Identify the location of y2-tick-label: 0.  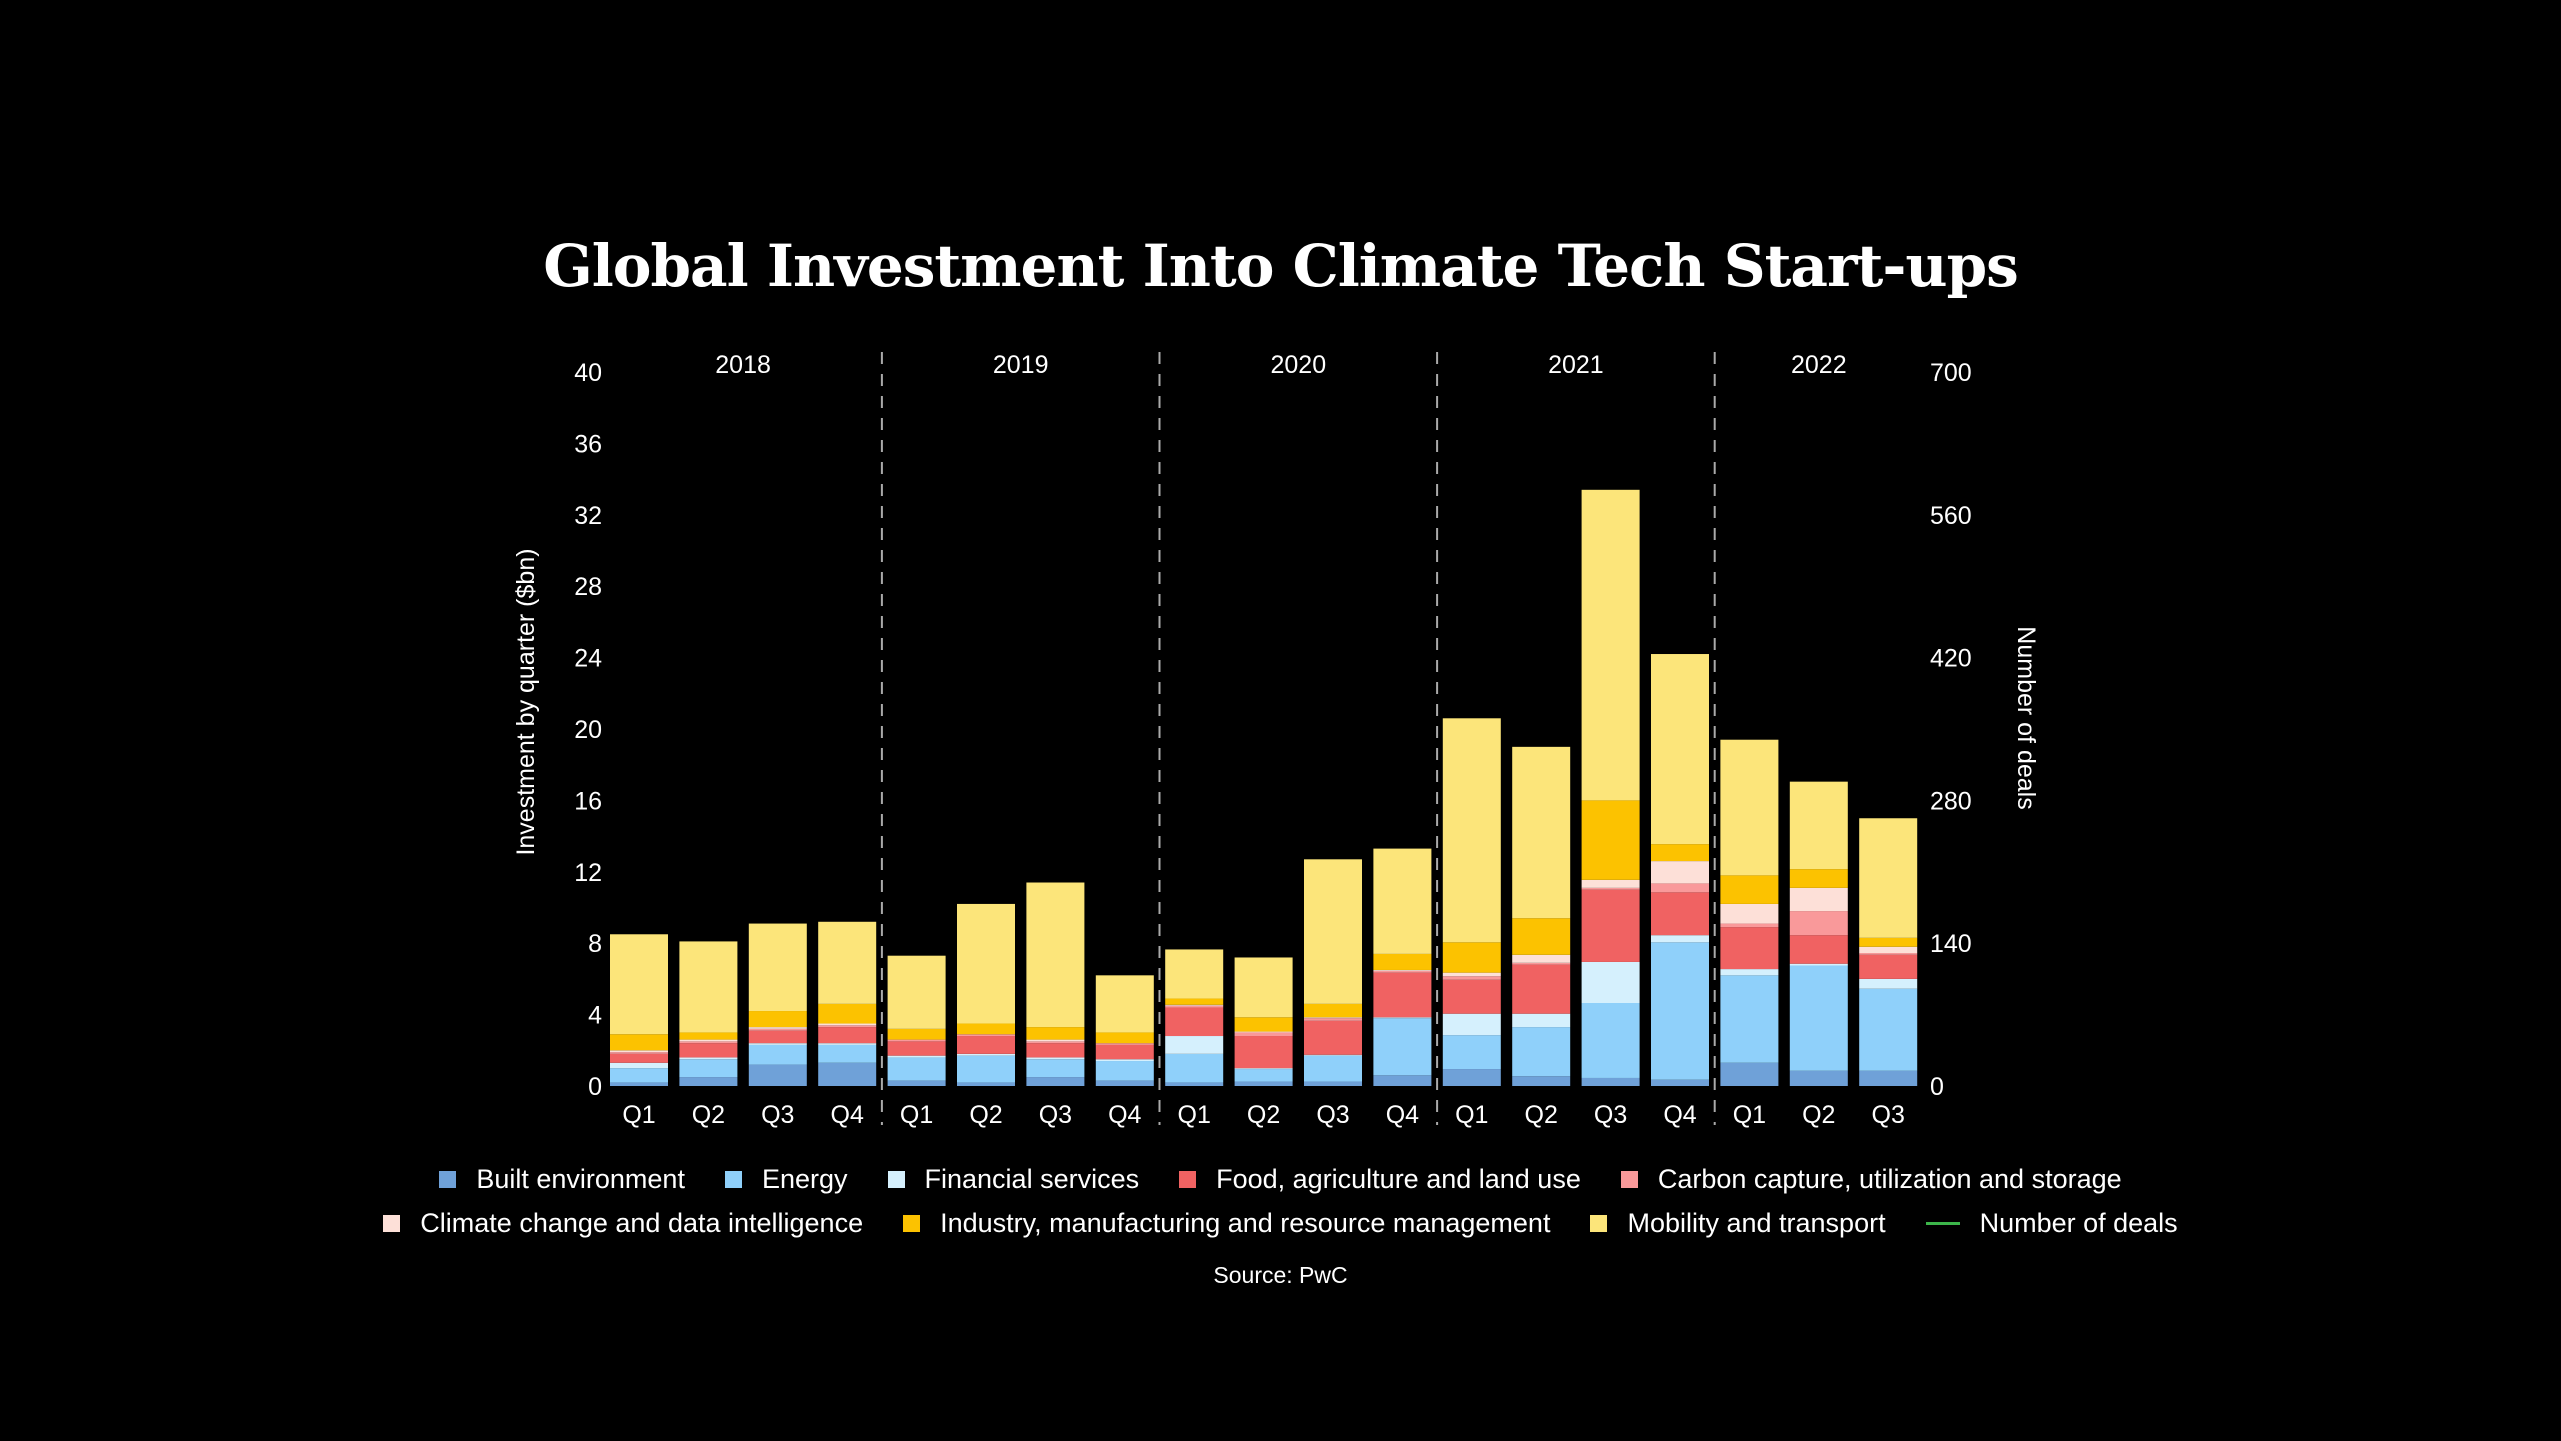
(1937, 1087).